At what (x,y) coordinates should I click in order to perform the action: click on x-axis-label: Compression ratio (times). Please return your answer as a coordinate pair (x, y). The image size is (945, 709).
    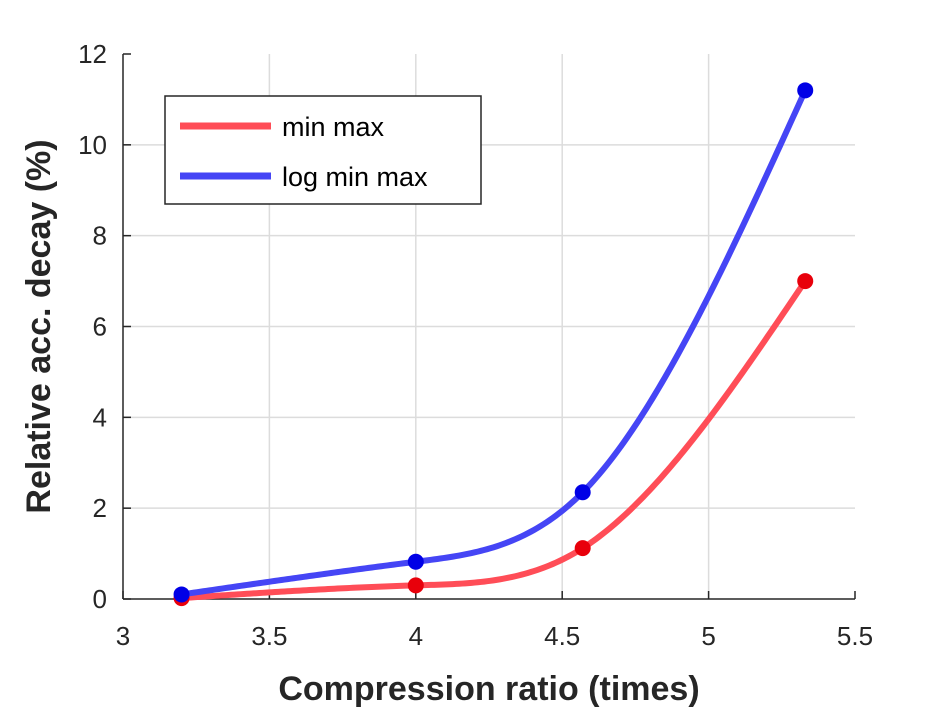
    Looking at the image, I should click on (488, 689).